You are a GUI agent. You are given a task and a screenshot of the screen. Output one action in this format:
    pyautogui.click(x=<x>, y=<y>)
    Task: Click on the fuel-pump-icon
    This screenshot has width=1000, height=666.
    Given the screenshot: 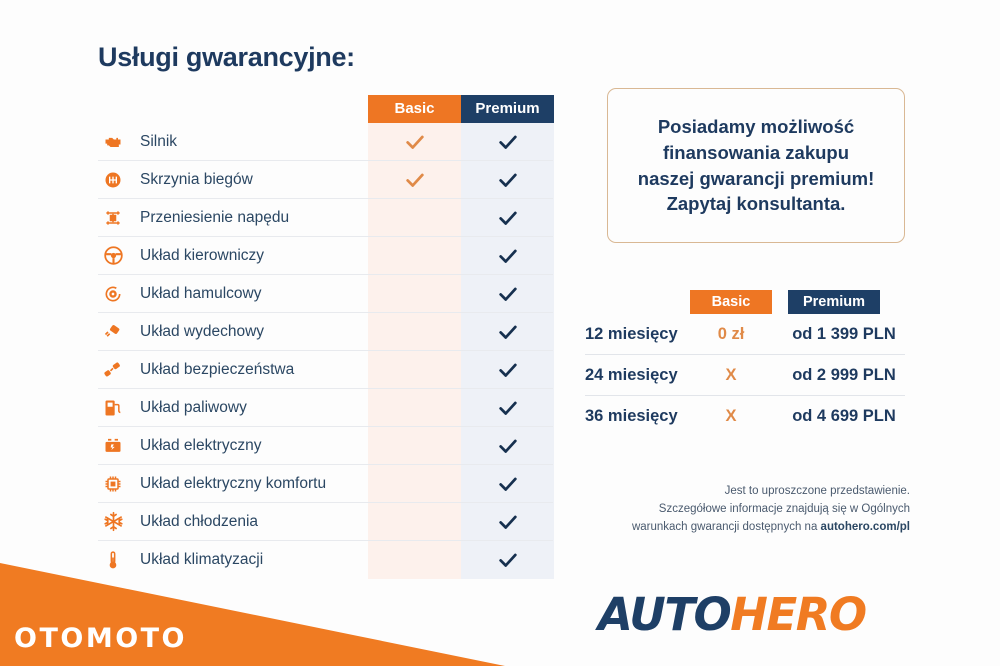 What is the action you would take?
    pyautogui.click(x=113, y=408)
    